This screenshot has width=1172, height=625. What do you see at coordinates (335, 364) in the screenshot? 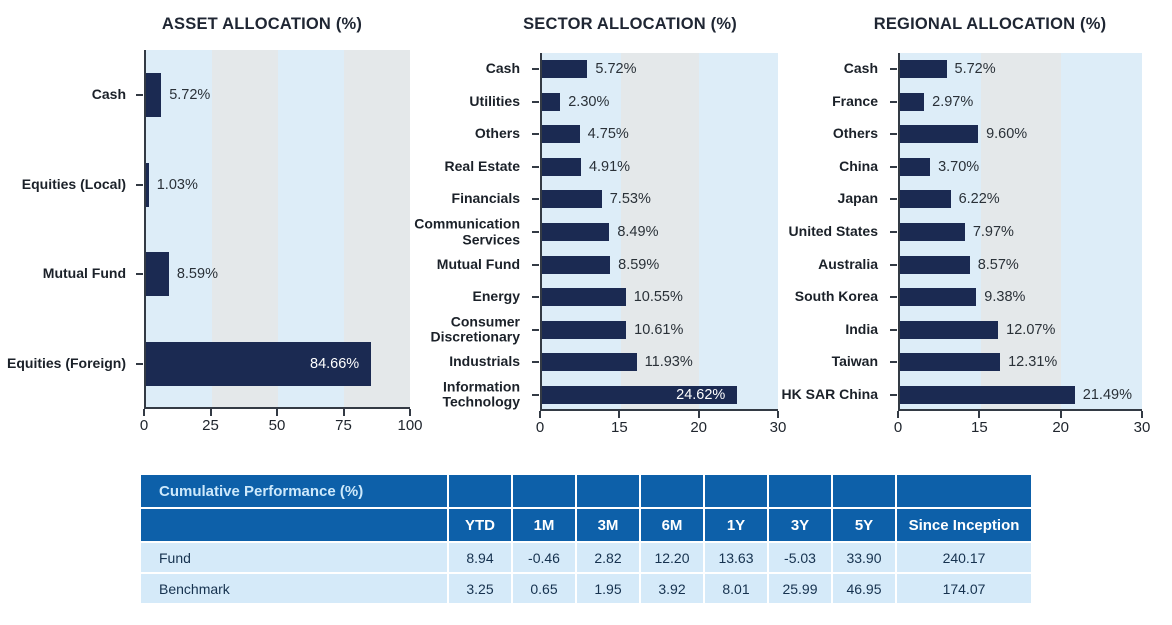
I see `value-label: 84.66%` at bounding box center [335, 364].